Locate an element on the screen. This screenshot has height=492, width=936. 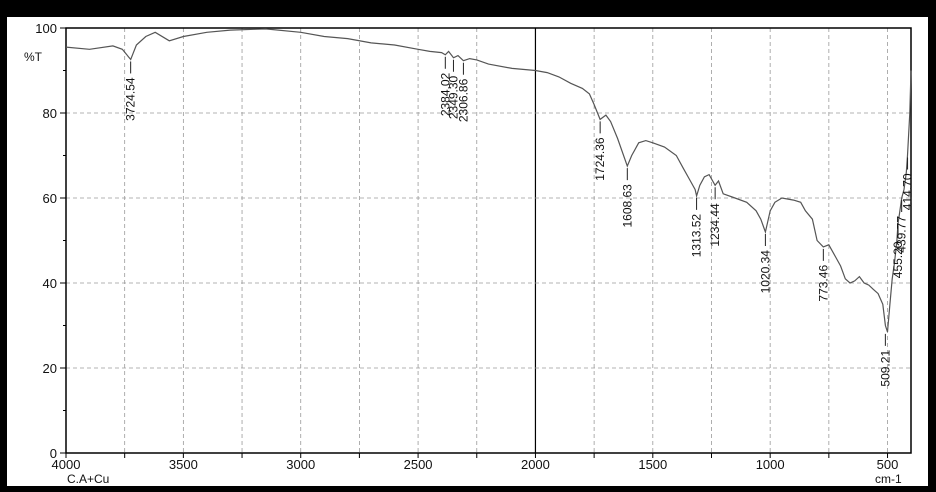
peak-label: 1234.44 is located at coordinates (715, 225).